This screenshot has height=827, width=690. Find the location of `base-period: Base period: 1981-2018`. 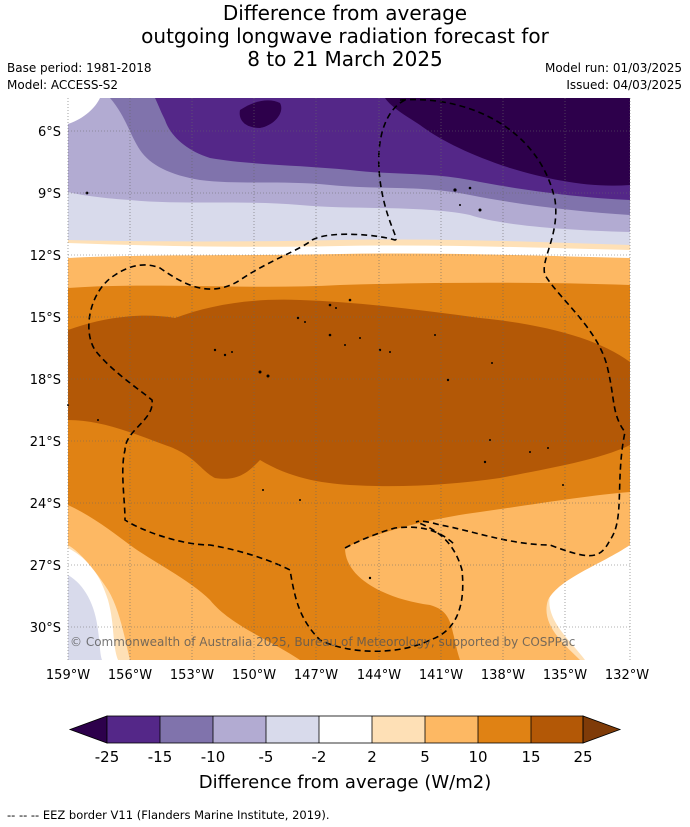

base-period: Base period: 1981-2018 is located at coordinates (79, 68).